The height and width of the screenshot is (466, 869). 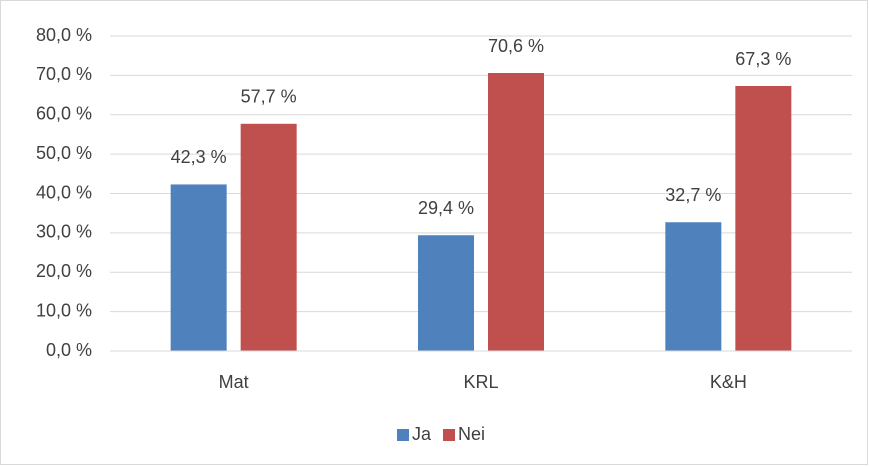 I want to click on x-tick-label: K&H, so click(x=728, y=382).